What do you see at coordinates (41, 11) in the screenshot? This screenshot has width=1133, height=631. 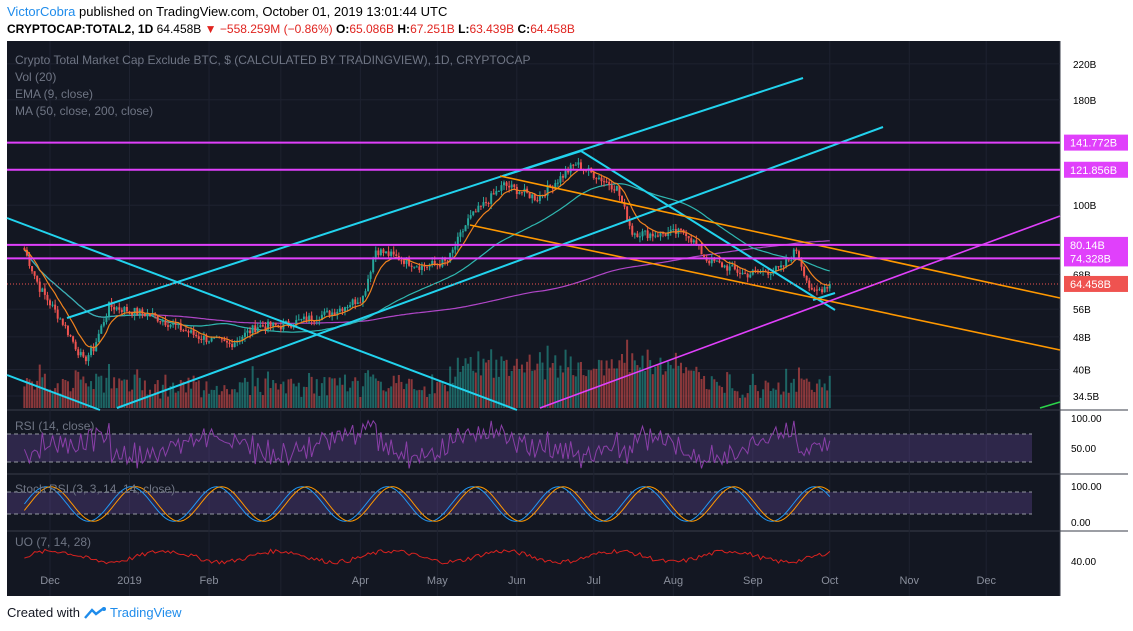 I see `author-link: VictorCobra` at bounding box center [41, 11].